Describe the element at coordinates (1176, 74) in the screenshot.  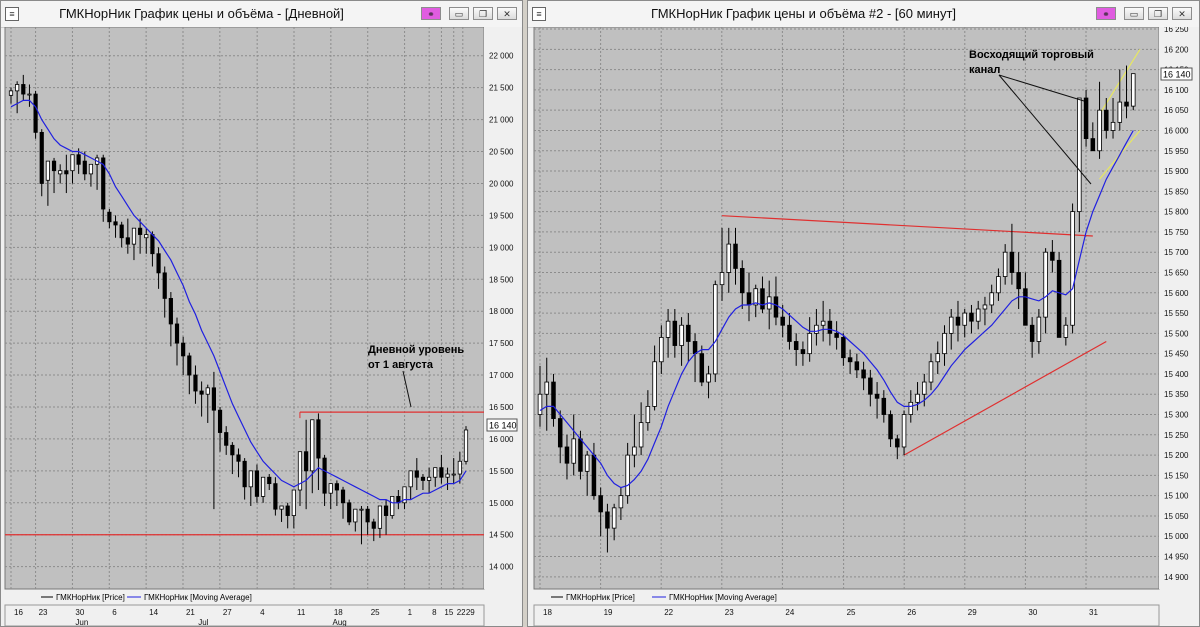
I see `last-price-box` at that location.